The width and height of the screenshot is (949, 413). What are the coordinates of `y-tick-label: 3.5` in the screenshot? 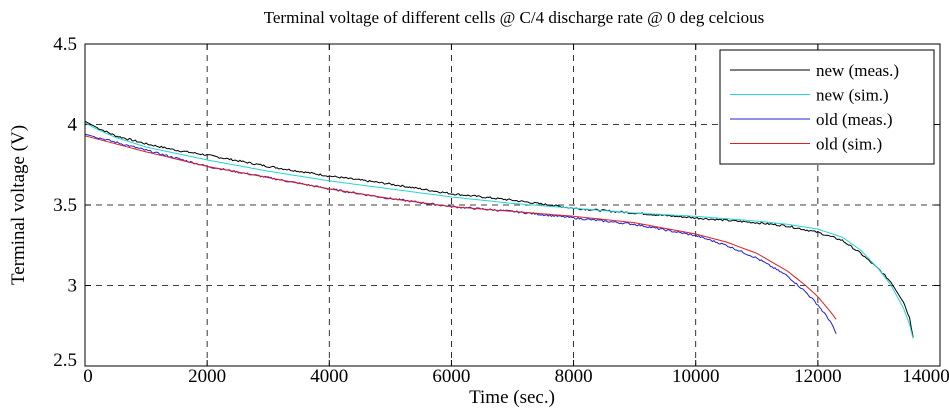 It's located at (65, 205).